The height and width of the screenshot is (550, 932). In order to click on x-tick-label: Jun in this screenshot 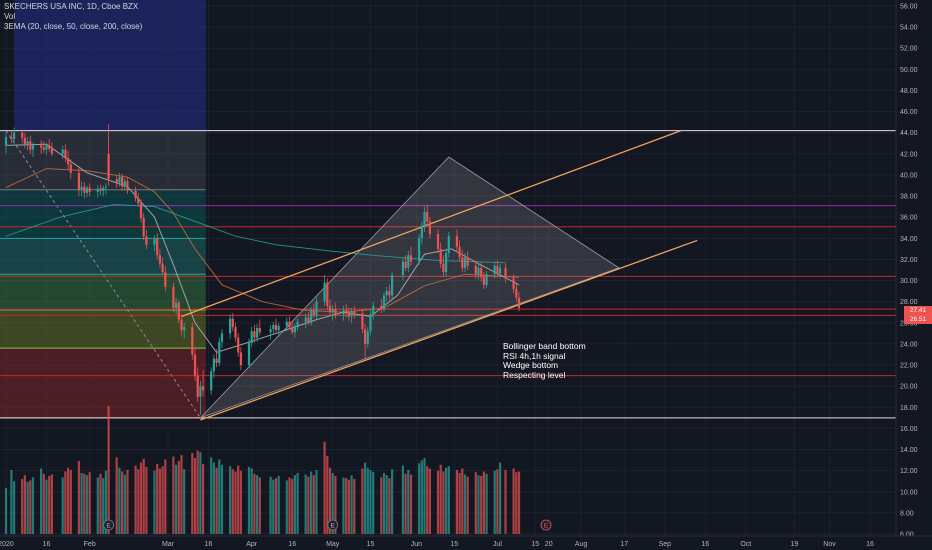, I will do `click(416, 544)`.